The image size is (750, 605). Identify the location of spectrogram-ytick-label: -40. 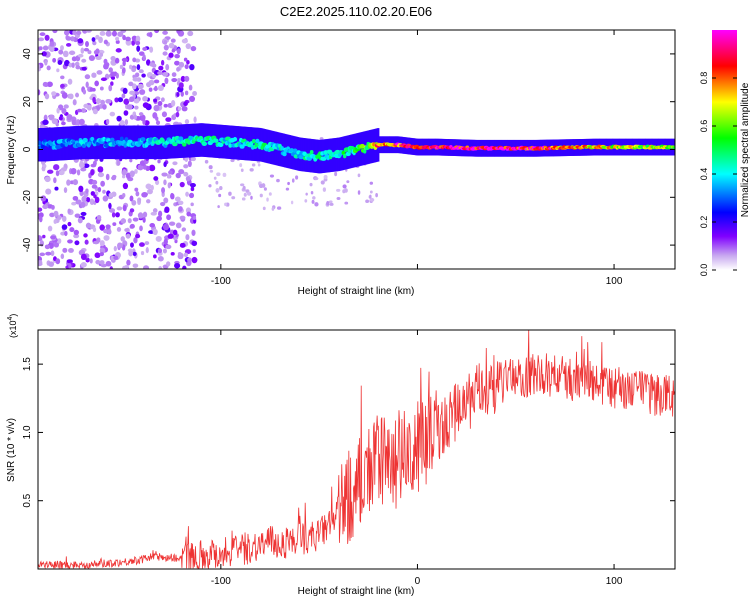
(27, 244).